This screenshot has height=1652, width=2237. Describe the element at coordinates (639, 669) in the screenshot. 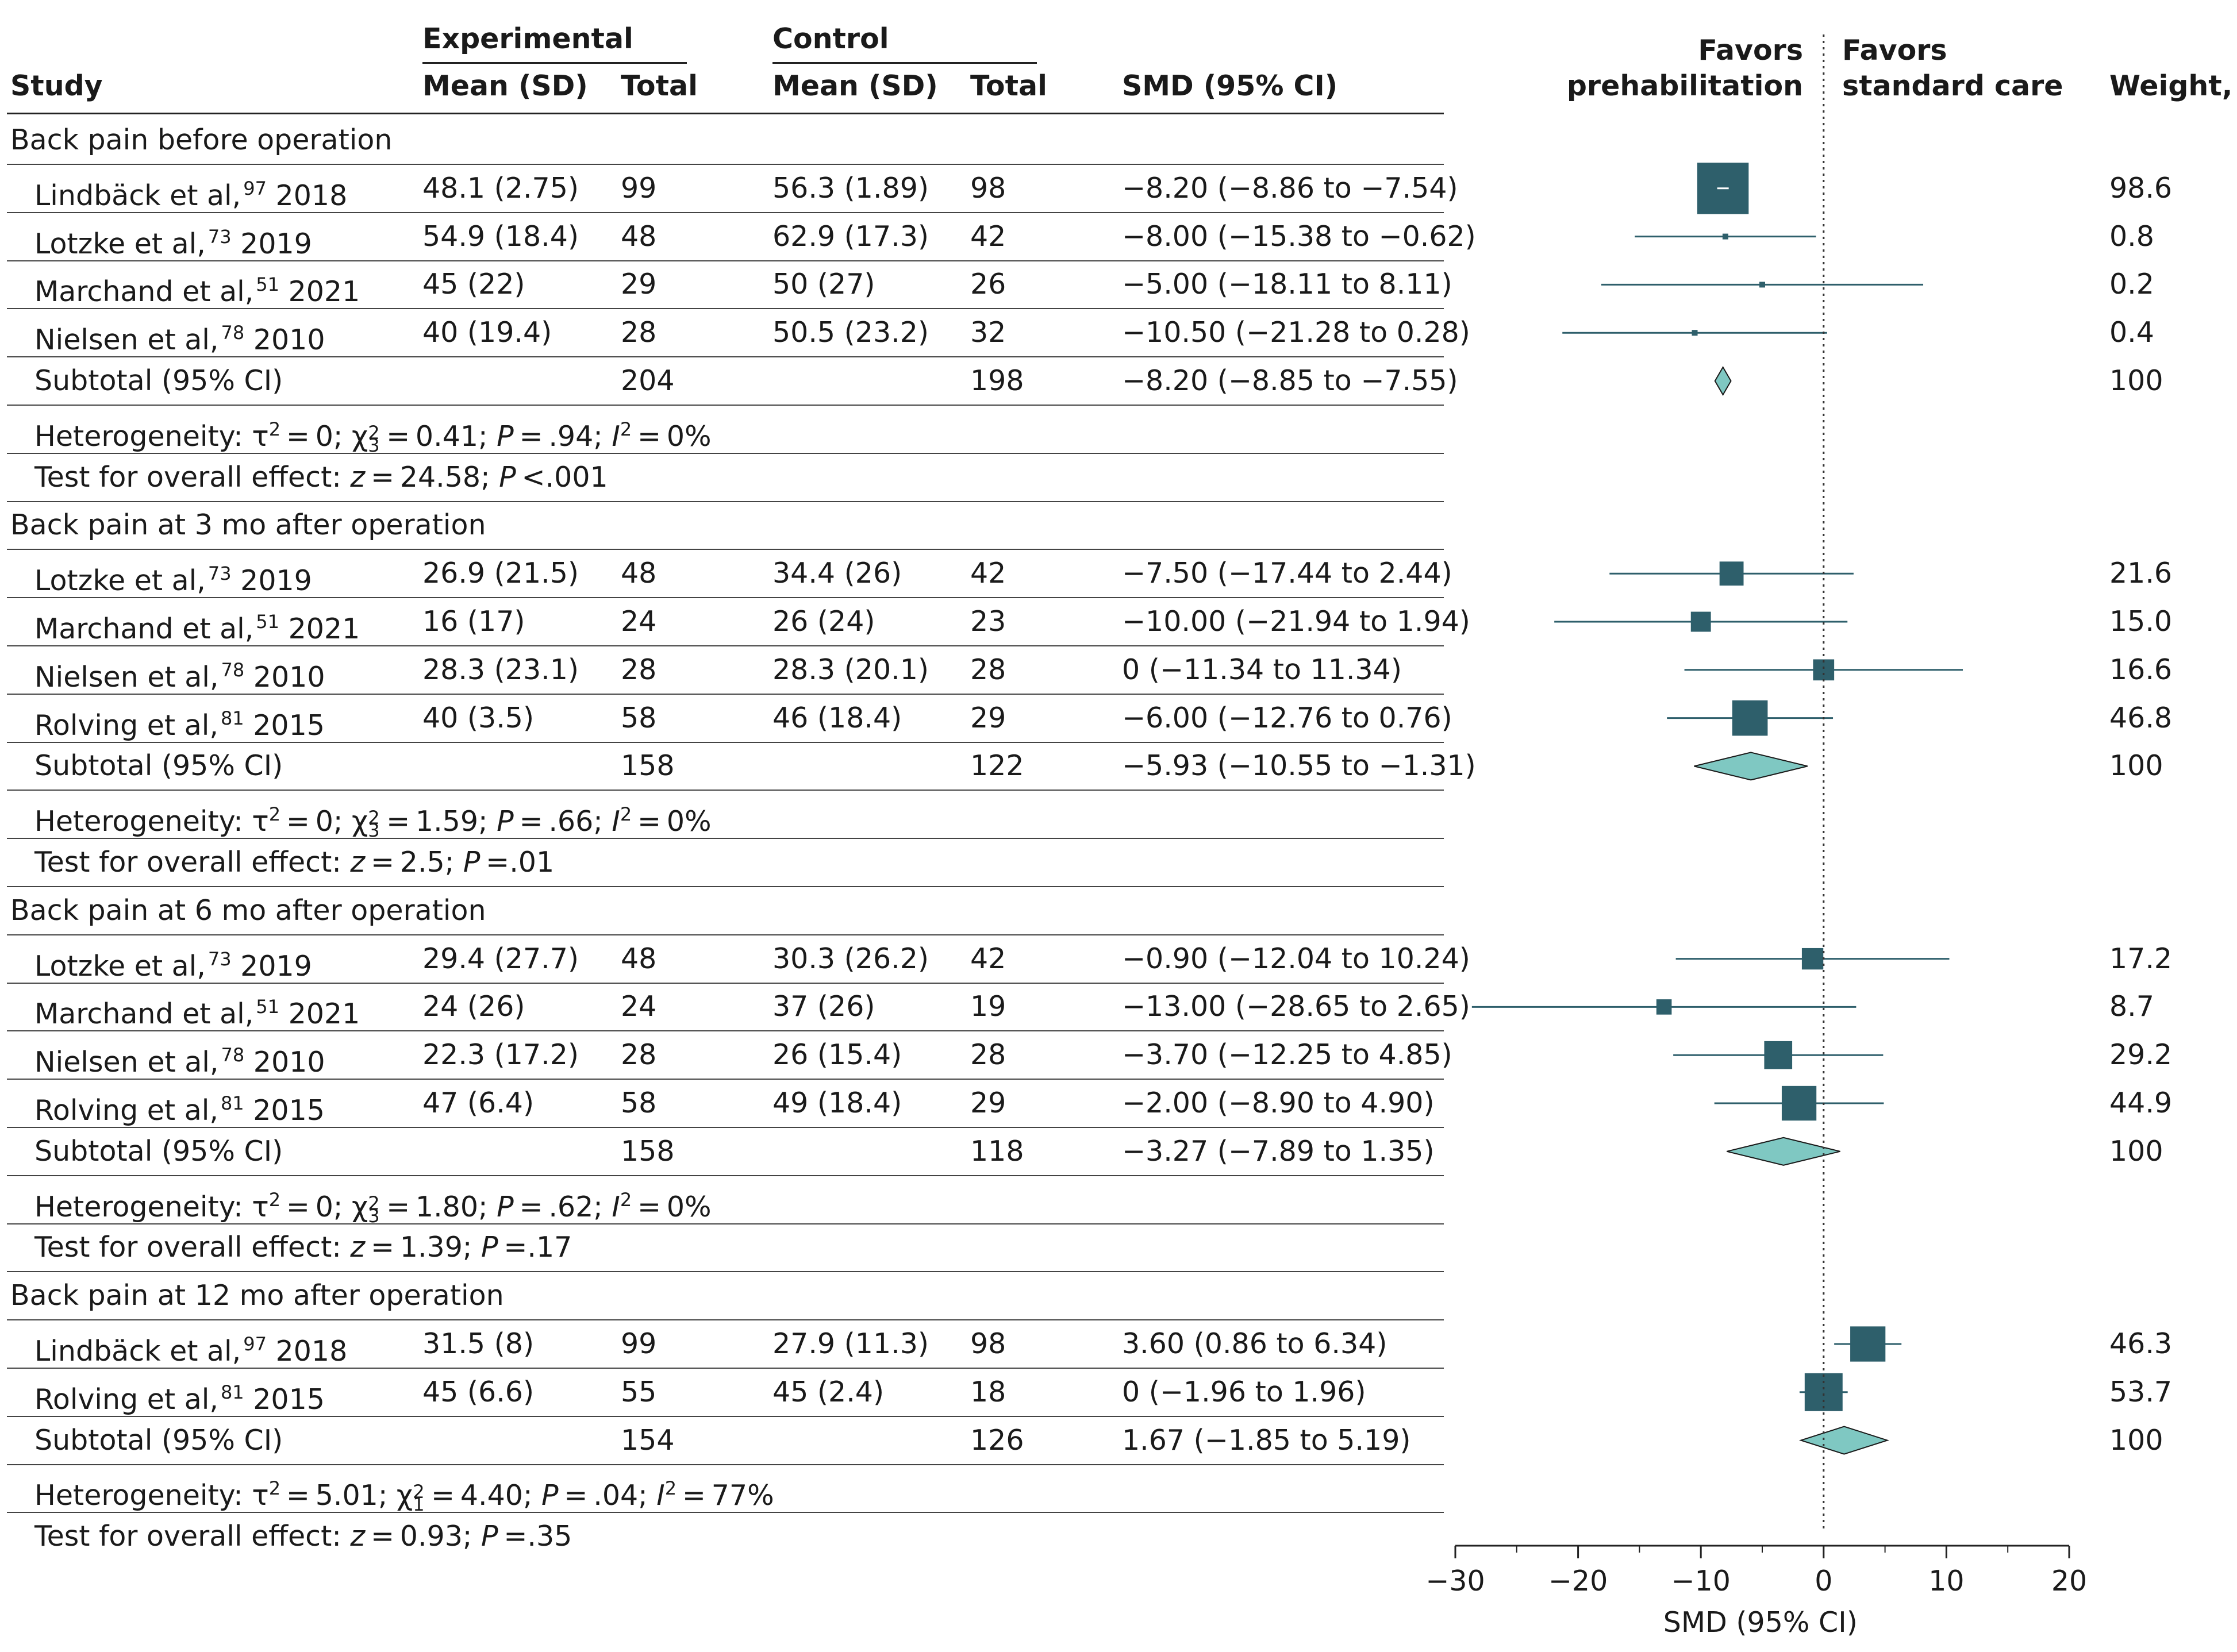

I see `exp-total: 28` at that location.